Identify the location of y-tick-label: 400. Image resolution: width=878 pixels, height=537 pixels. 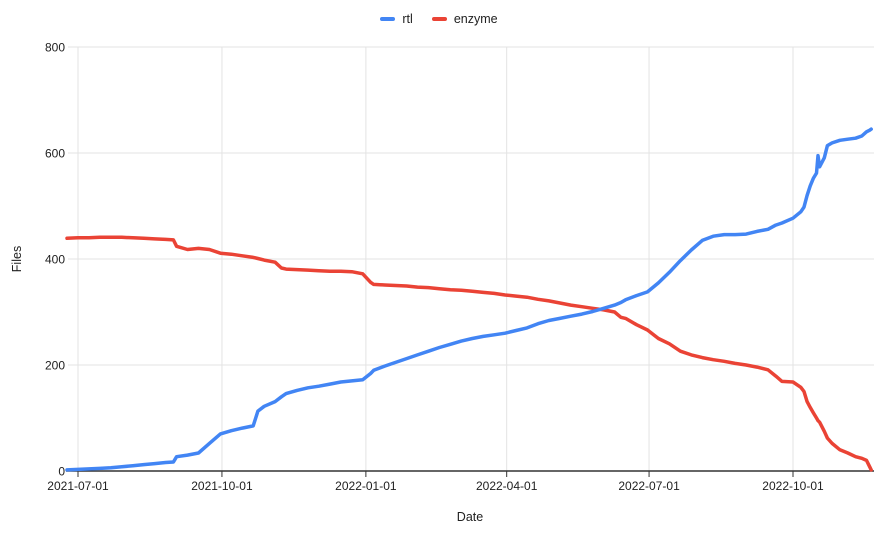
(55, 260).